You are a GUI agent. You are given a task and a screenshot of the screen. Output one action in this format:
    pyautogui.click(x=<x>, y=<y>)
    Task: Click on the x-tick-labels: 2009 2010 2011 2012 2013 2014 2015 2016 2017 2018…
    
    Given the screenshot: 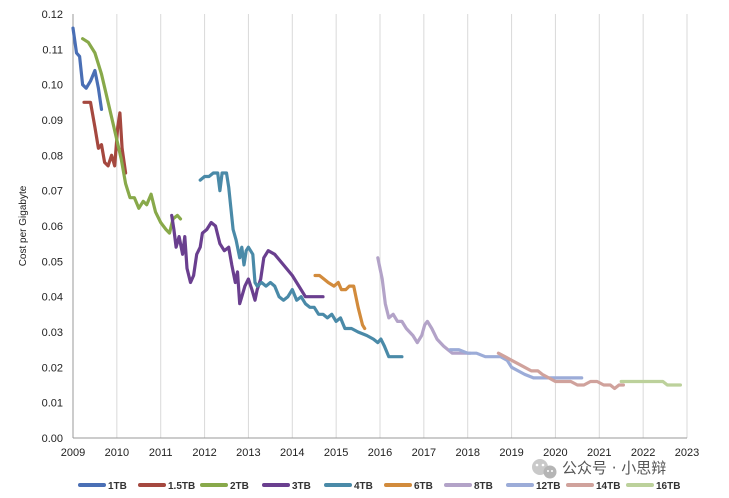 What is the action you would take?
    pyautogui.click(x=380, y=453)
    